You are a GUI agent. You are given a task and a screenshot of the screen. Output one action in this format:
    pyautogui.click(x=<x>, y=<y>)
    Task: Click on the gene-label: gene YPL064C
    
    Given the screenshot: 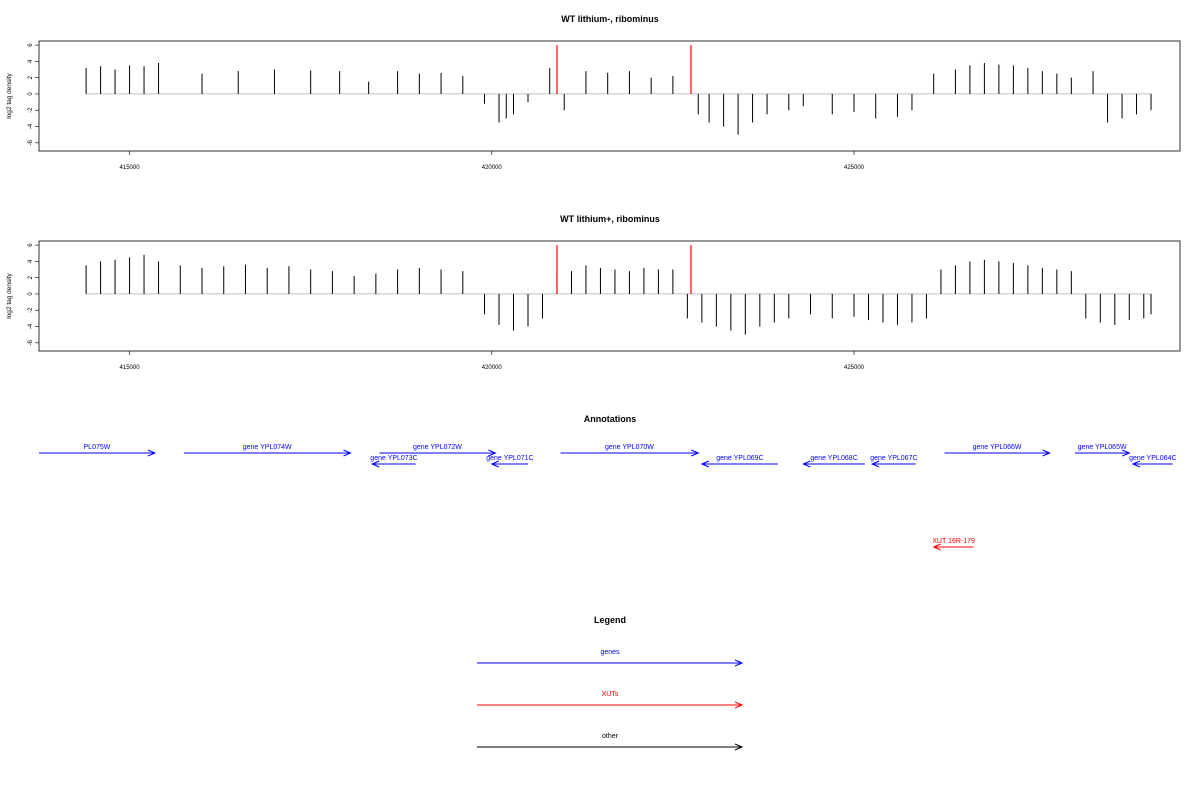 What is the action you would take?
    pyautogui.click(x=1152, y=458)
    